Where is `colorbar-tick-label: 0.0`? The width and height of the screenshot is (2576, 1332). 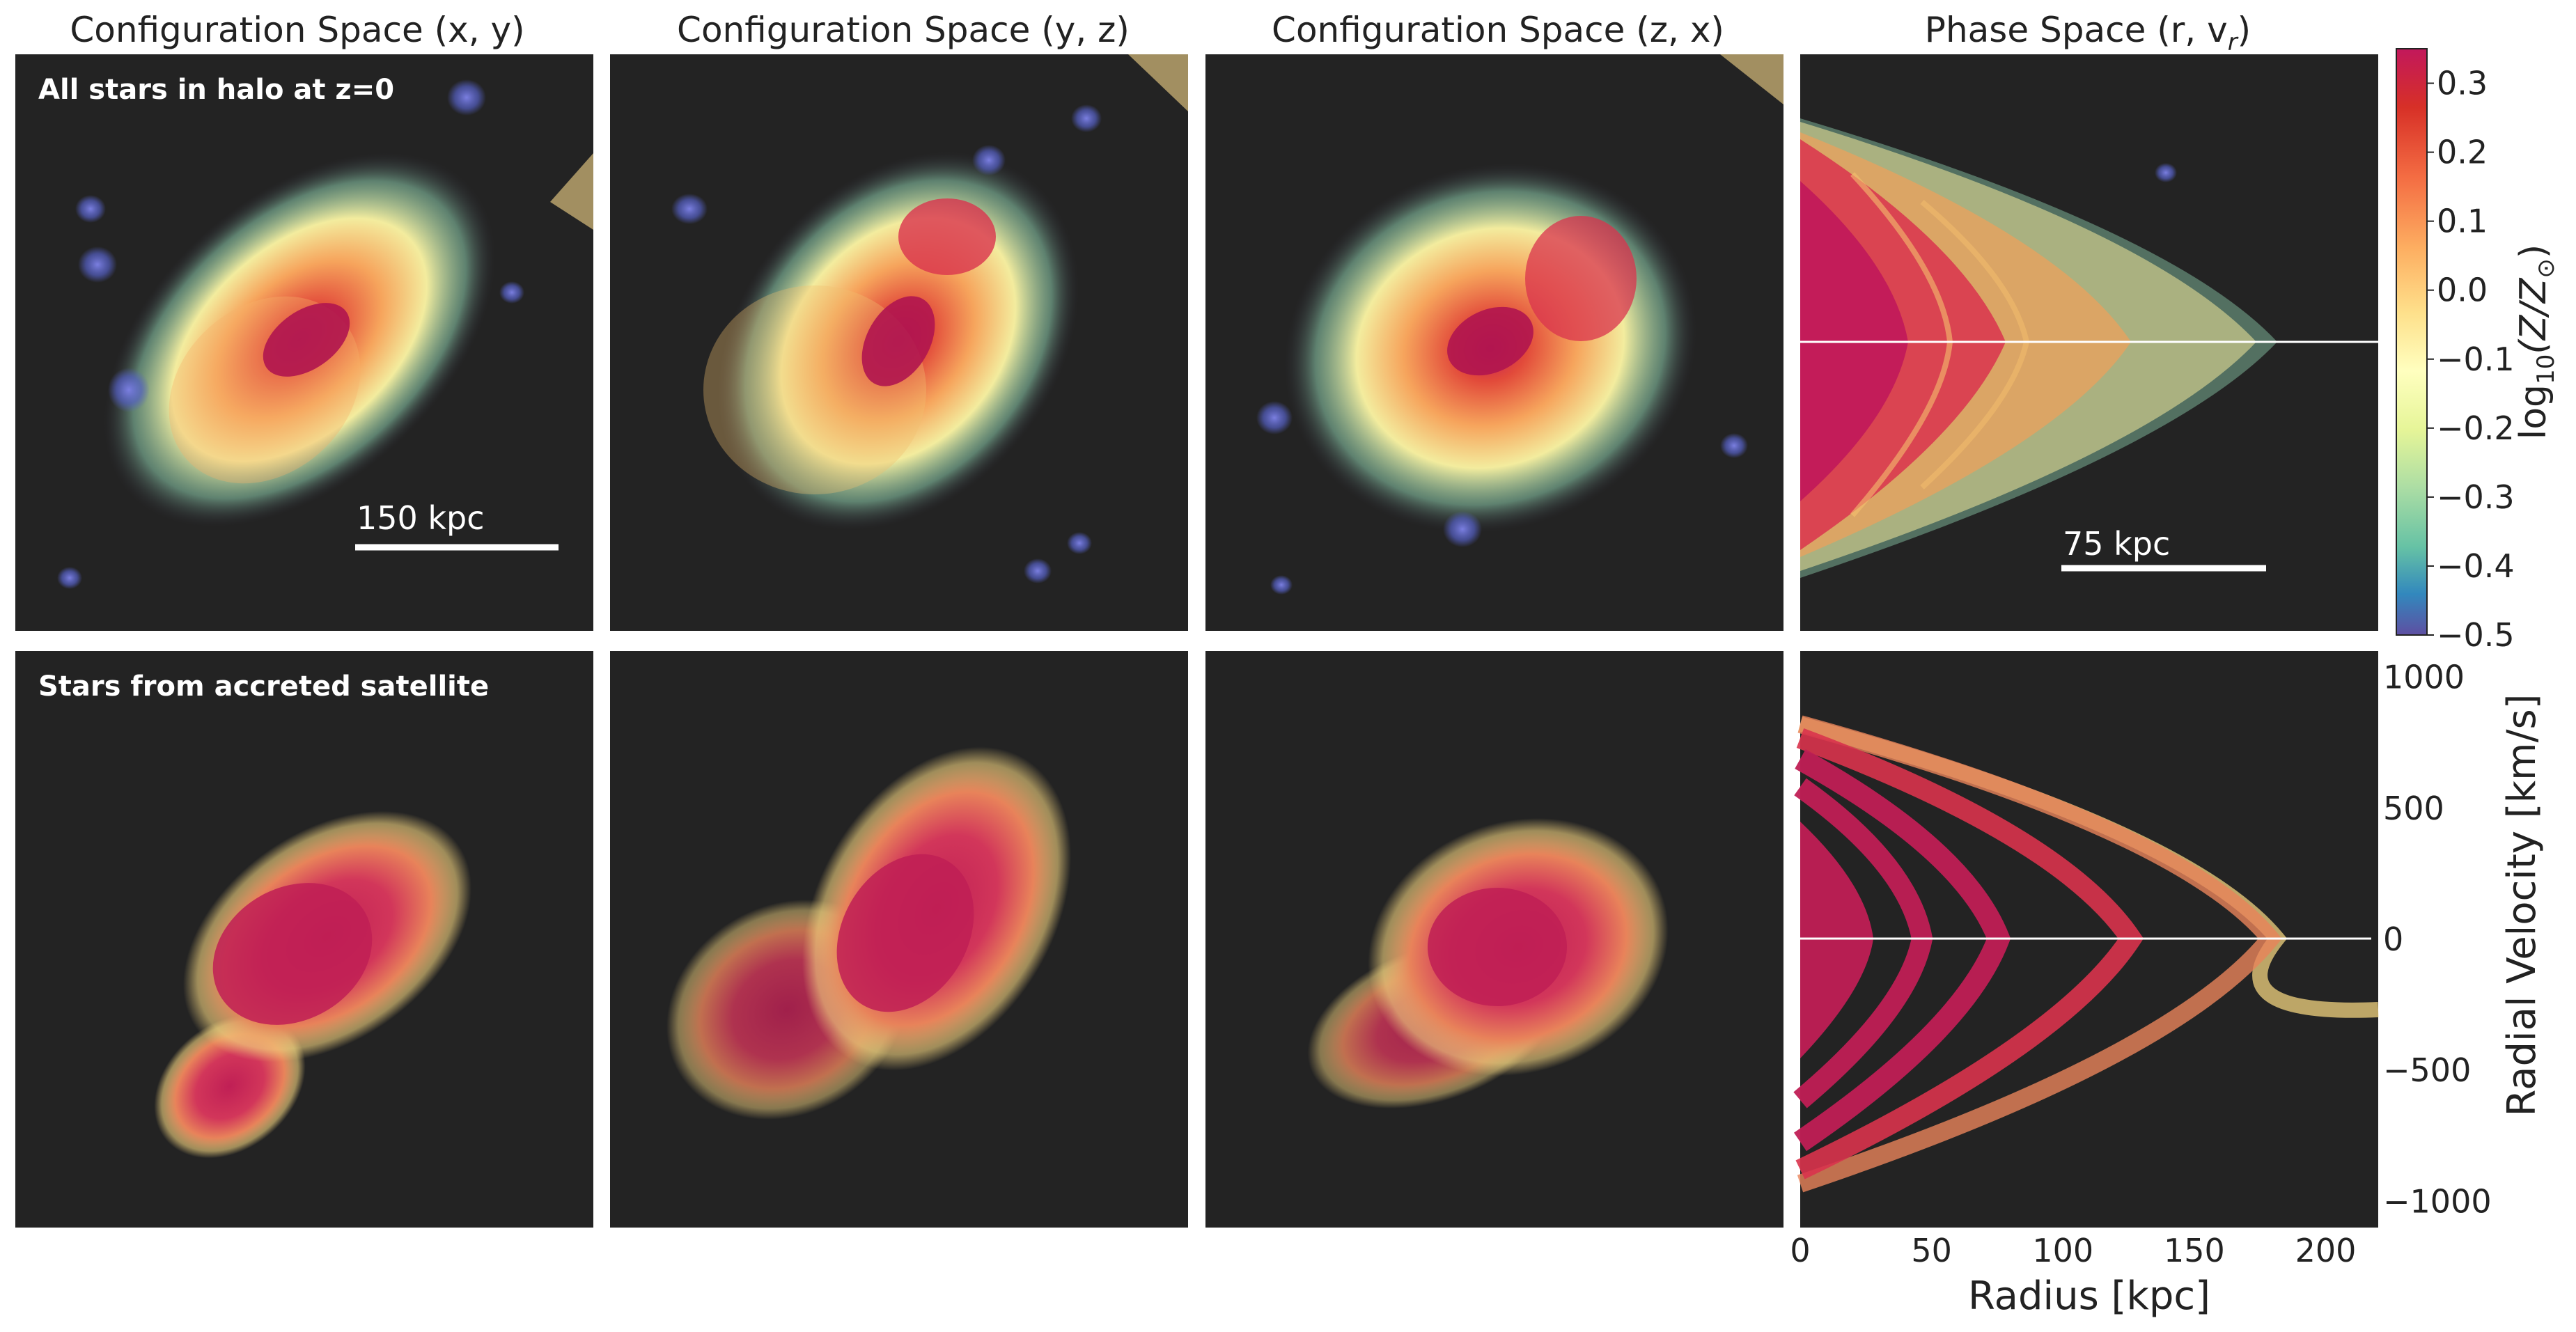
colorbar-tick-label: 0.0 is located at coordinates (2462, 290).